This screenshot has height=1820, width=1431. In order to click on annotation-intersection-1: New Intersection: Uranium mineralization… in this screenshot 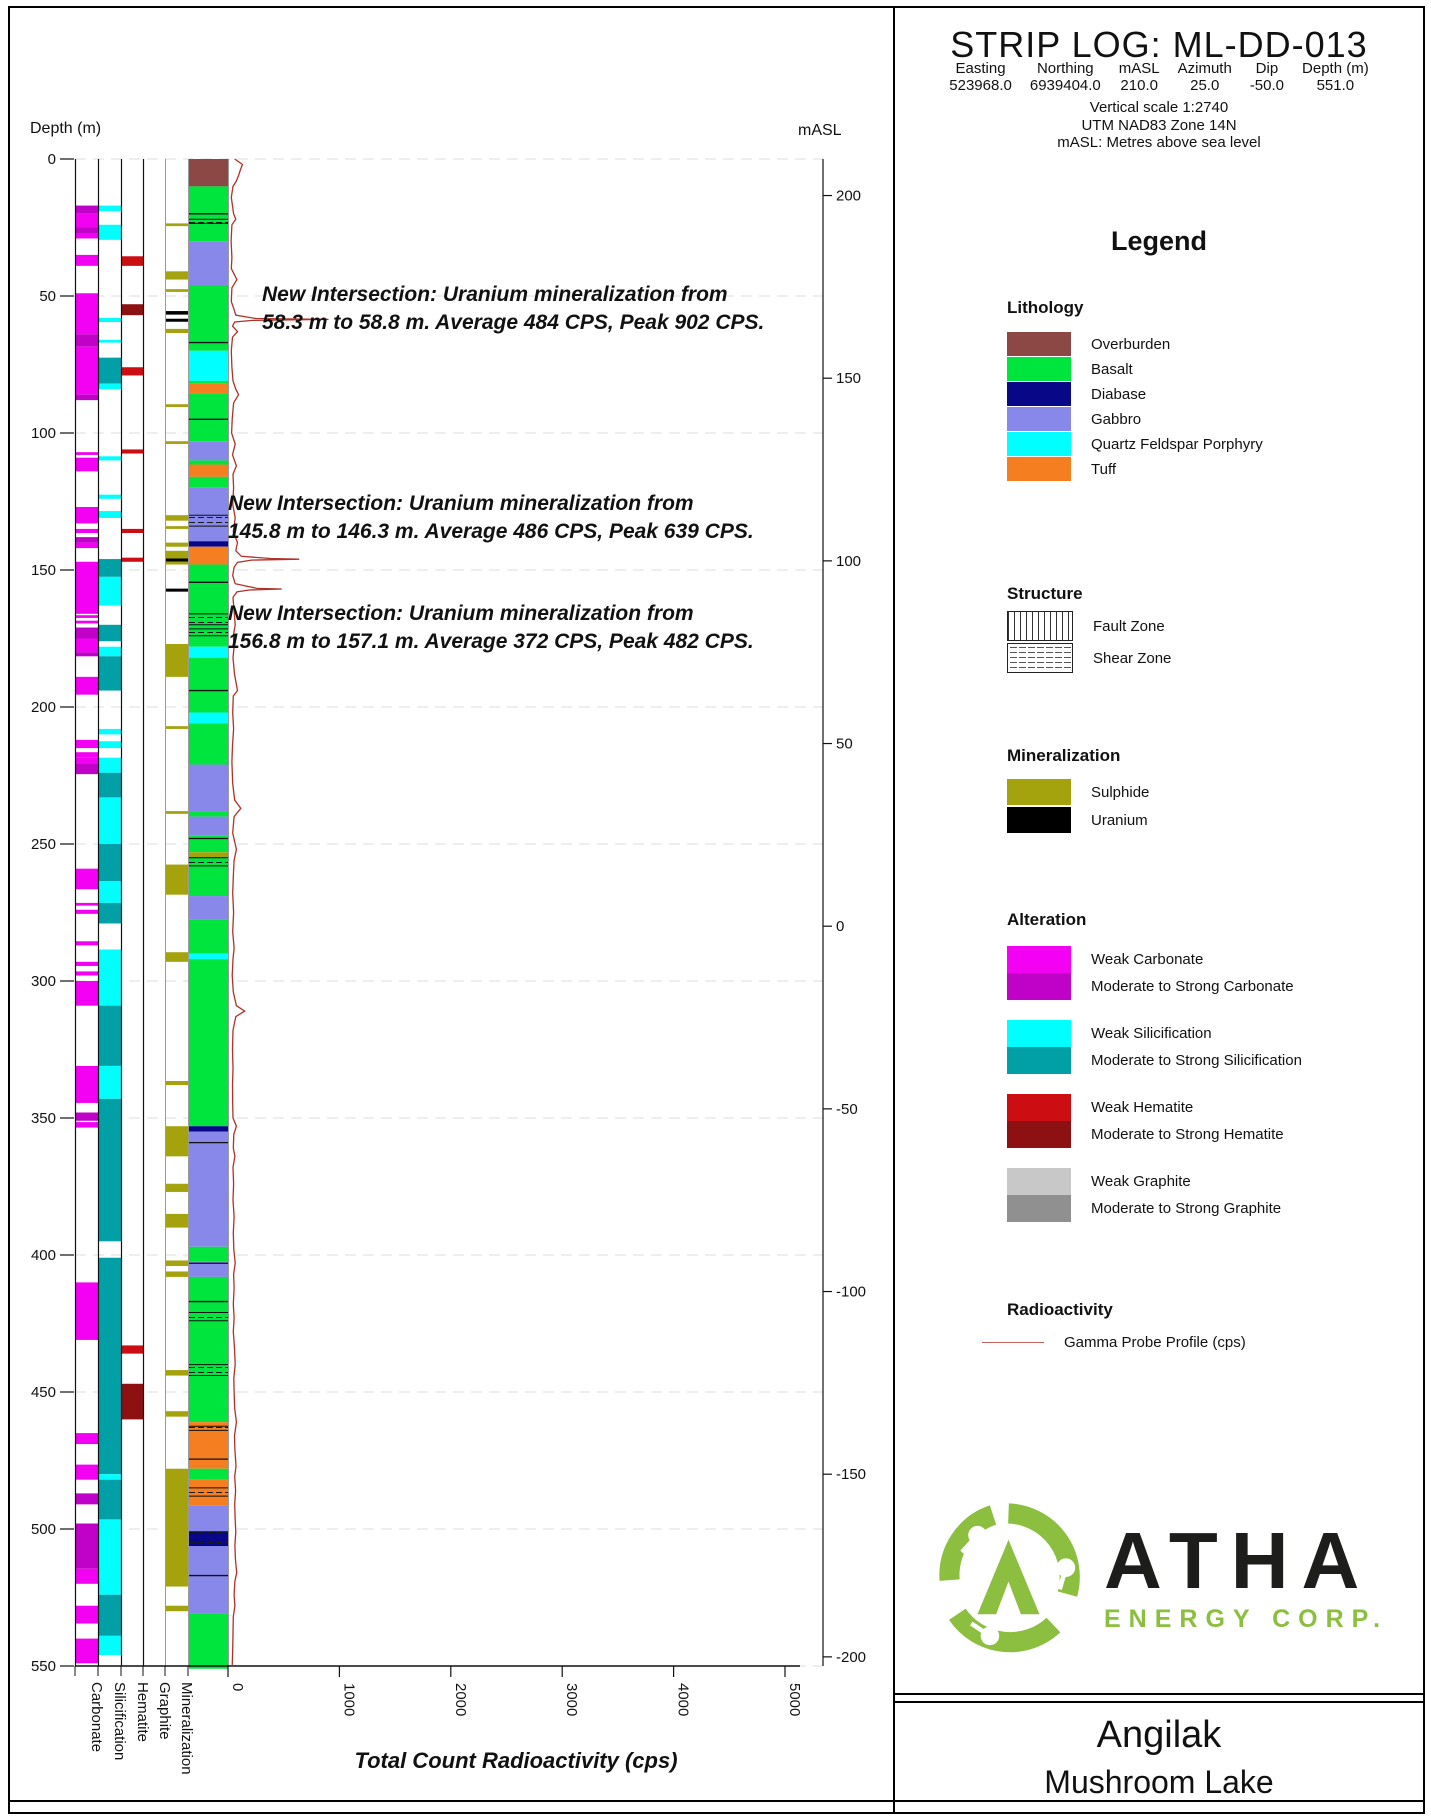, I will do `click(513, 308)`.